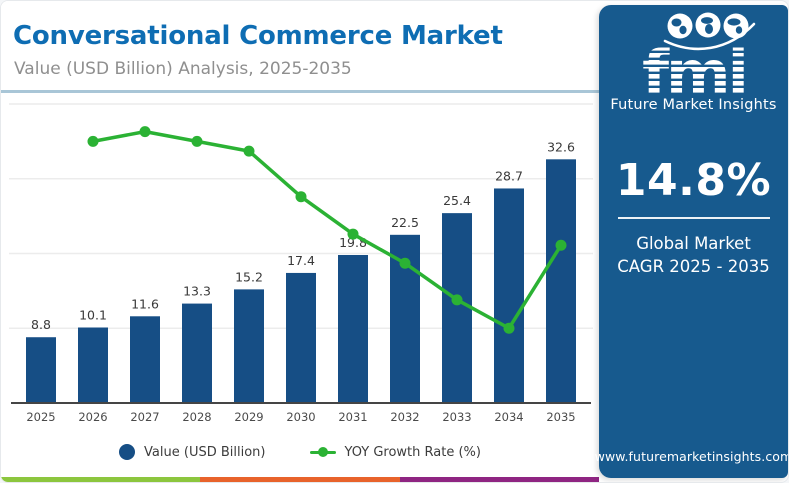  I want to click on bar-2029, so click(249, 346).